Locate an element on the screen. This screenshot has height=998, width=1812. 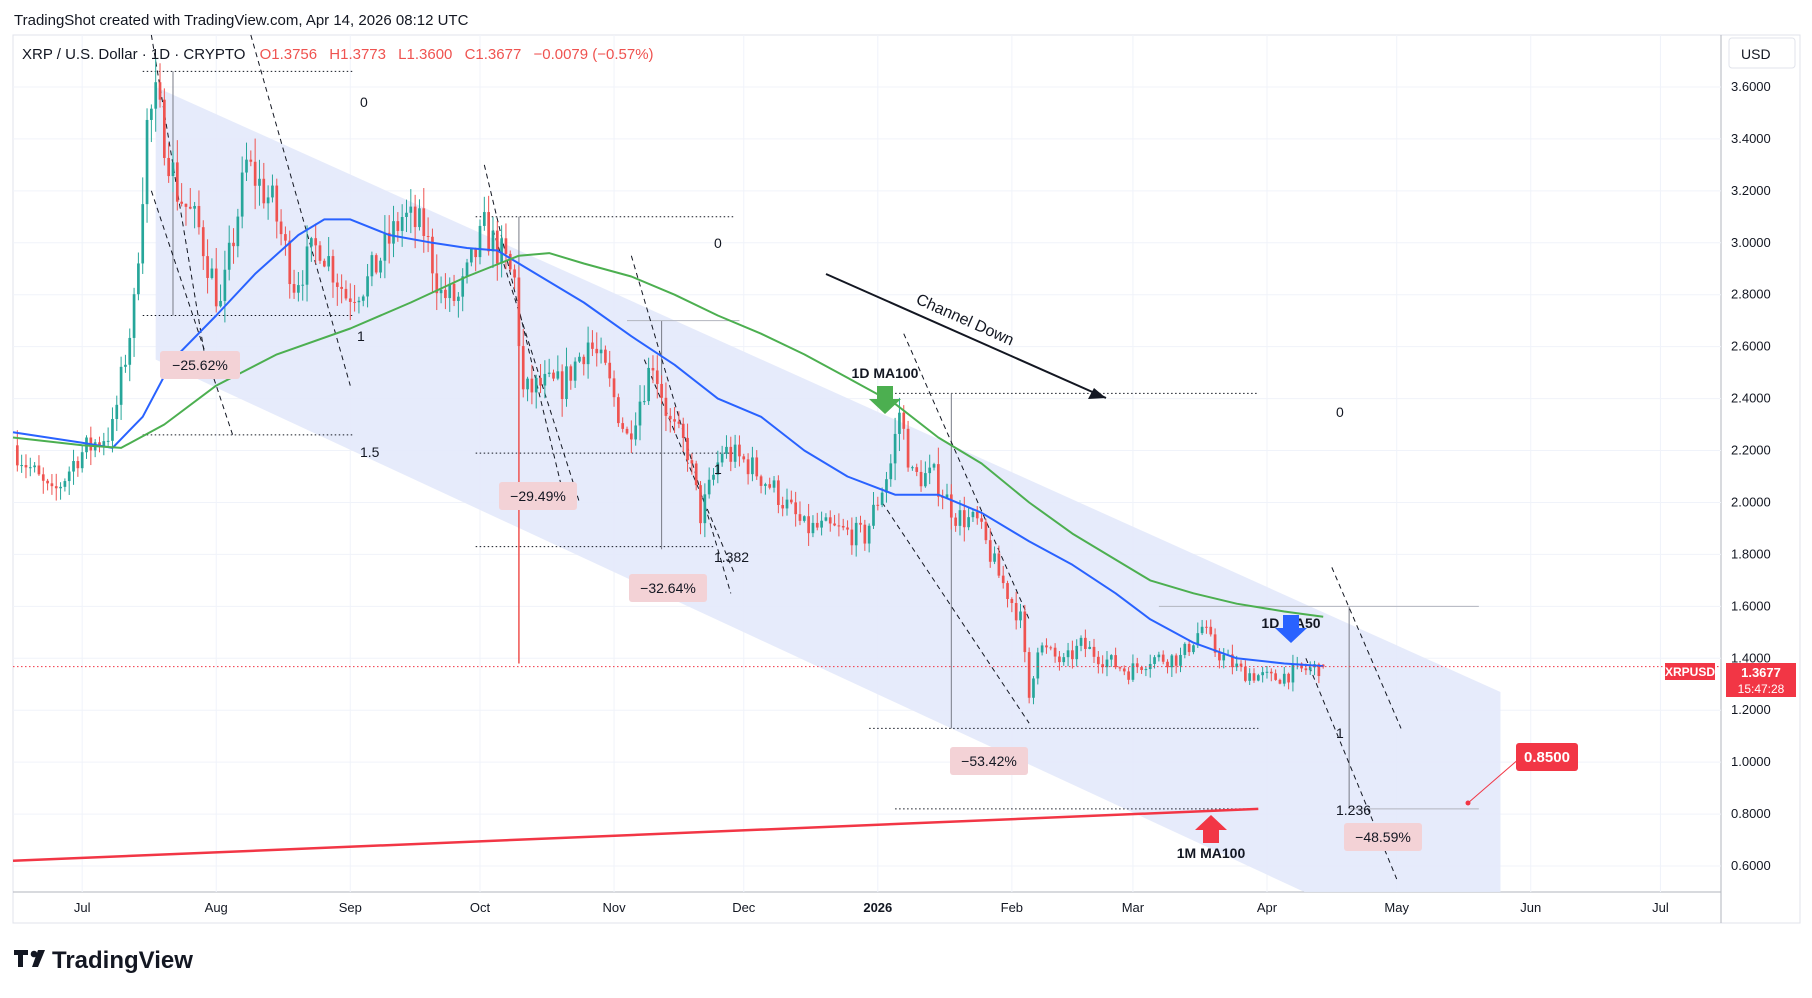
x-tick-label: May is located at coordinates (1396, 907).